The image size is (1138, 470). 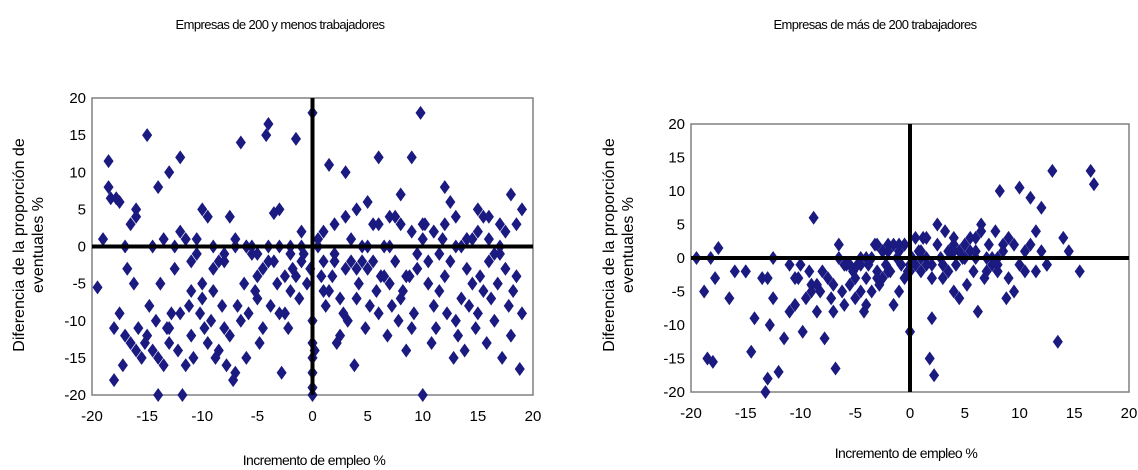 What do you see at coordinates (202, 416) in the screenshot?
I see `x-tick-label: -10` at bounding box center [202, 416].